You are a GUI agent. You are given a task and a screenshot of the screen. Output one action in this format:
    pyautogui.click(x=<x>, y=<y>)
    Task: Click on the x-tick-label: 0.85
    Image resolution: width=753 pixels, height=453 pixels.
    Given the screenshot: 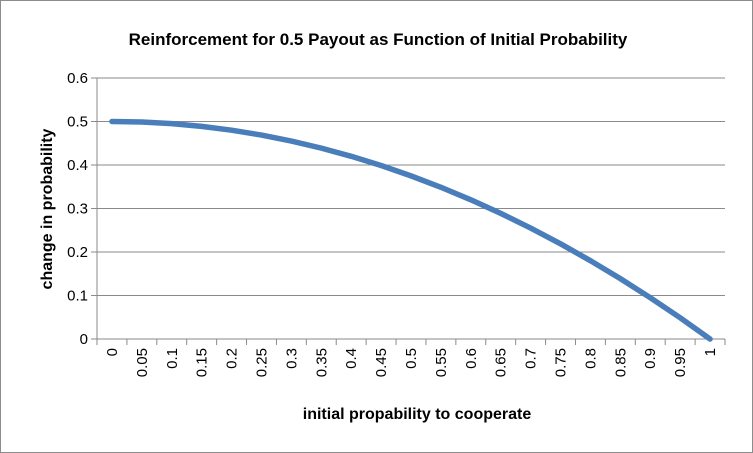 What is the action you would take?
    pyautogui.click(x=620, y=362)
    